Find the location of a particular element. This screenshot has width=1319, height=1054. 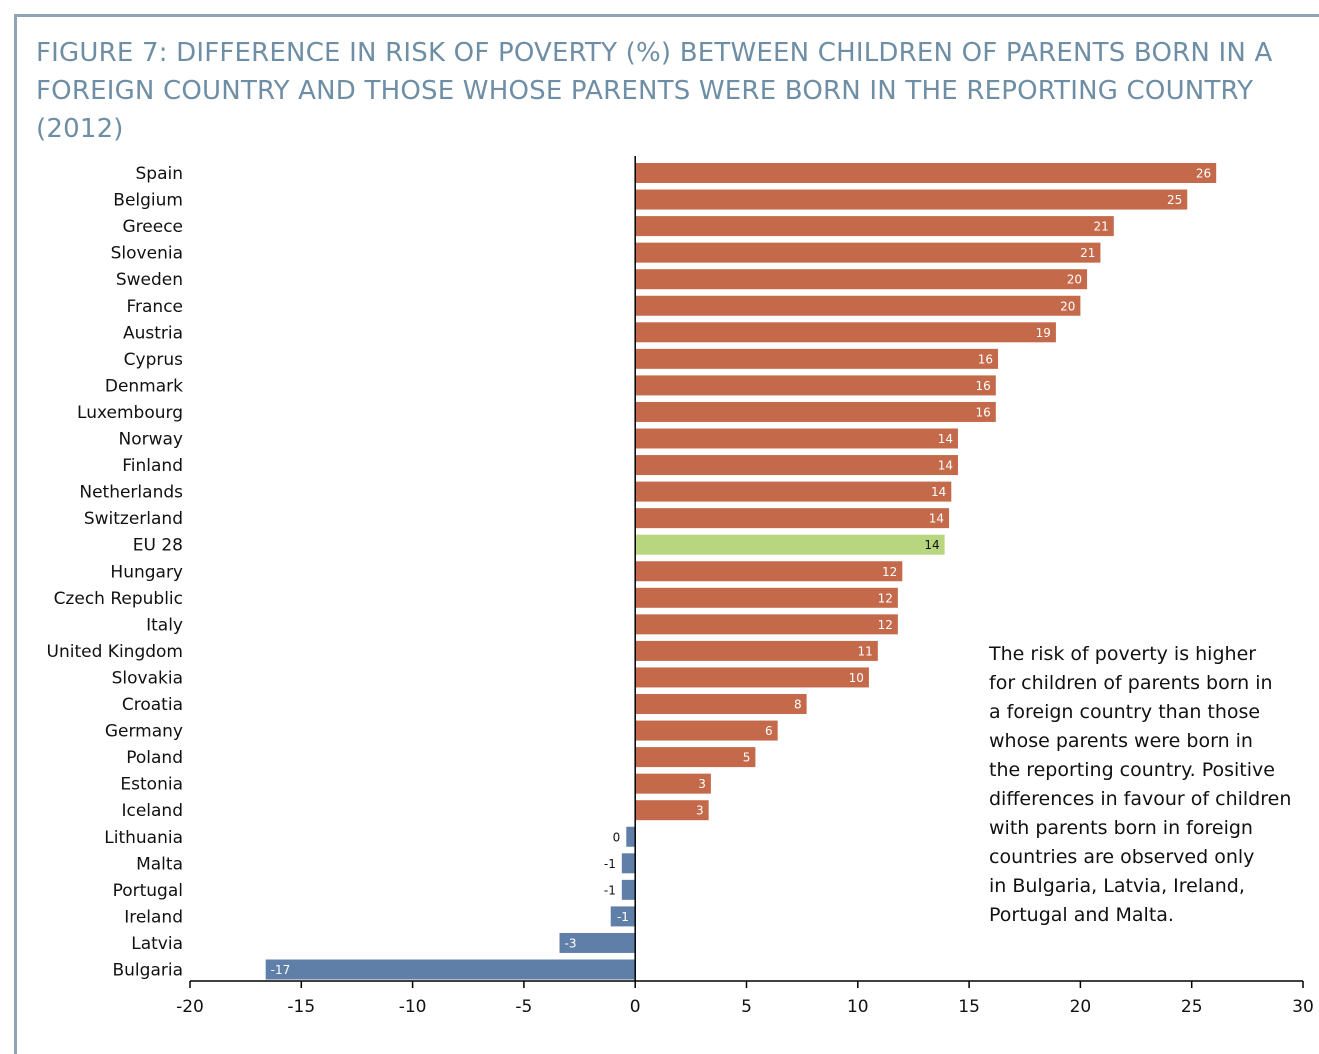

category-label: Luxembourg is located at coordinates (130, 413).